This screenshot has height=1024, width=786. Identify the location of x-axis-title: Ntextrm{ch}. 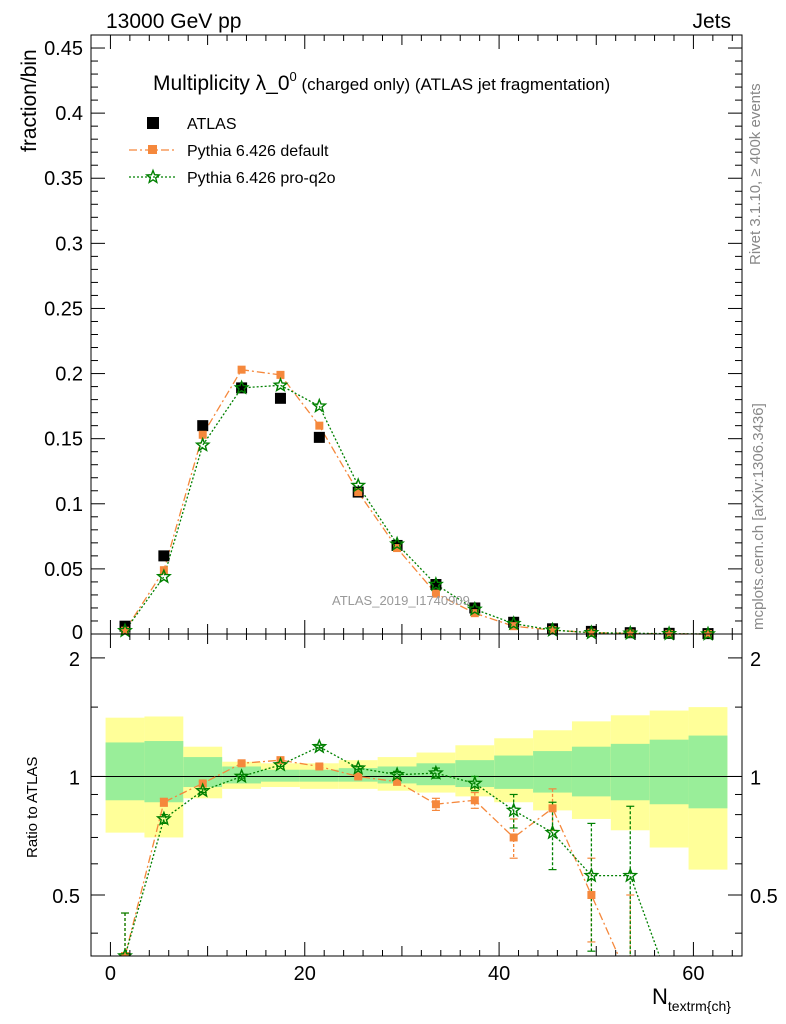
(691, 999).